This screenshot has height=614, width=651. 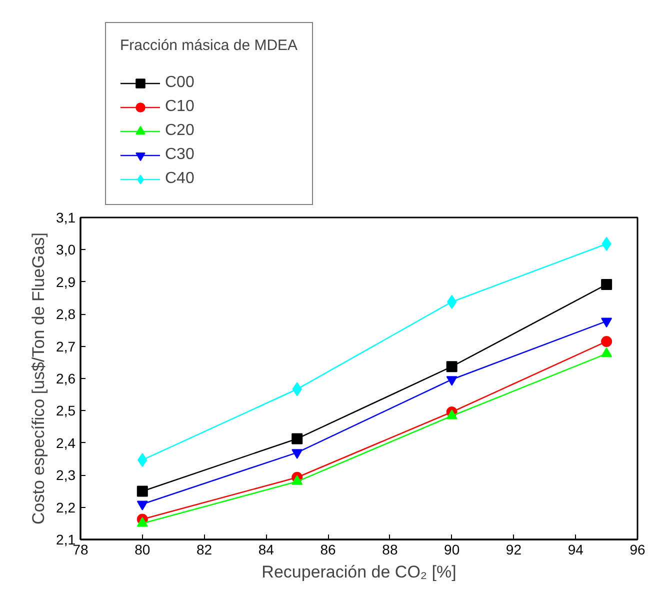 I want to click on legend-label: C20, so click(x=179, y=131).